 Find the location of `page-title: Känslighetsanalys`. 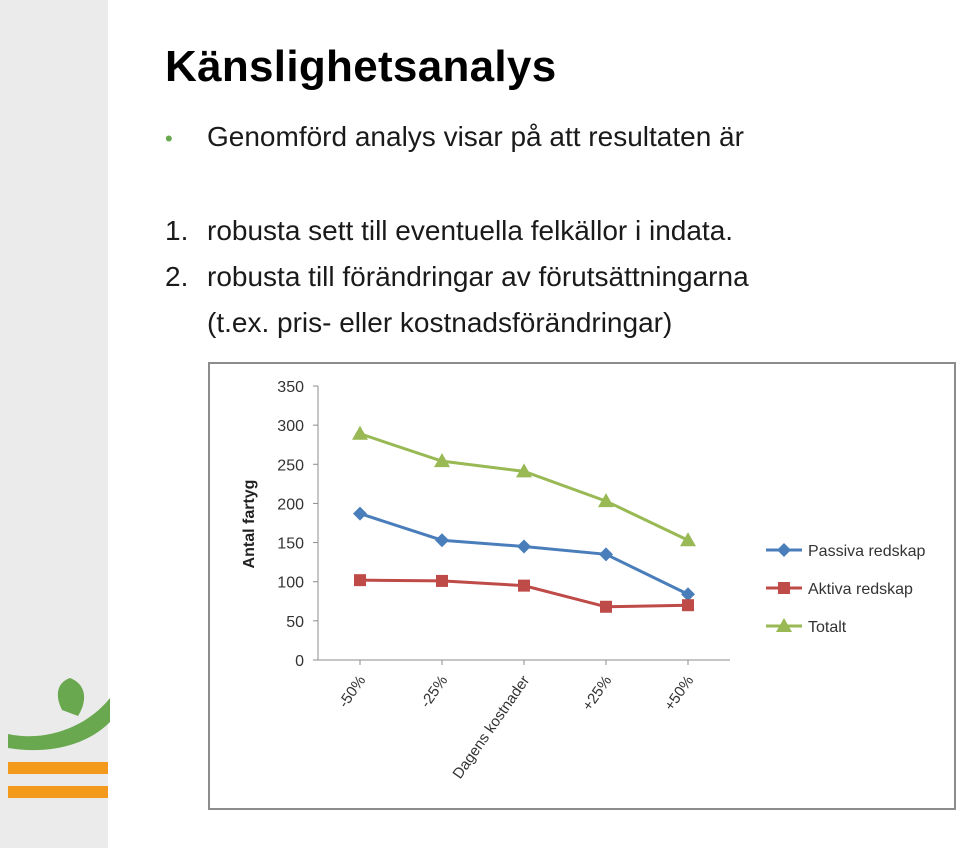

page-title: Känslighetsanalys is located at coordinates (361, 66).